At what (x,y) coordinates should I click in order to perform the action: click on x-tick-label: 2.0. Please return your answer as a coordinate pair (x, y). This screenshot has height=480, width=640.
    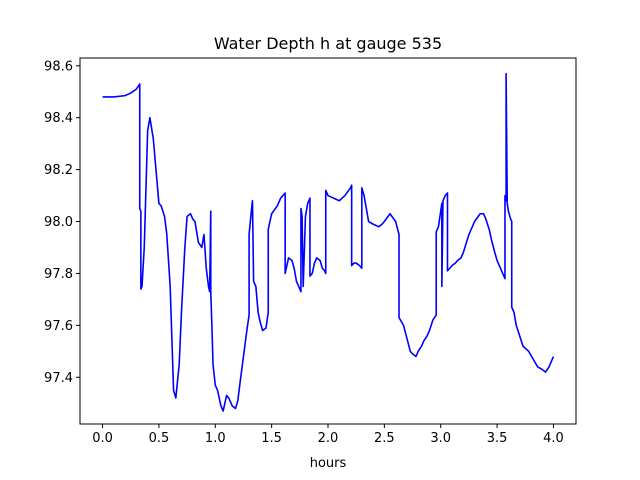
    Looking at the image, I should click on (328, 438).